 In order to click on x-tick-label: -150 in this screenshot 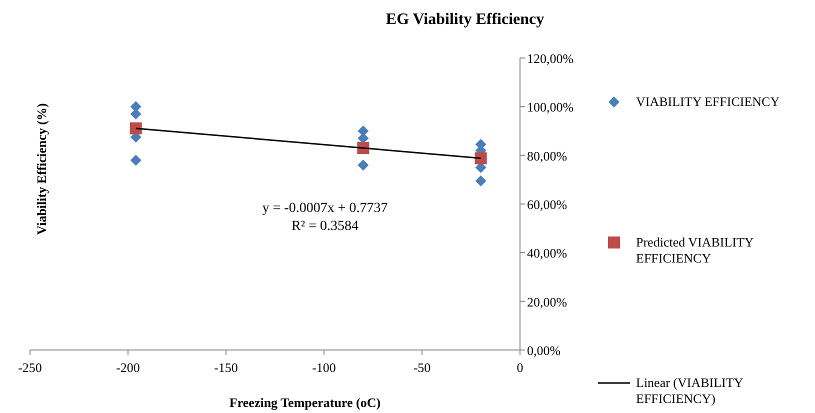, I will do `click(226, 367)`.